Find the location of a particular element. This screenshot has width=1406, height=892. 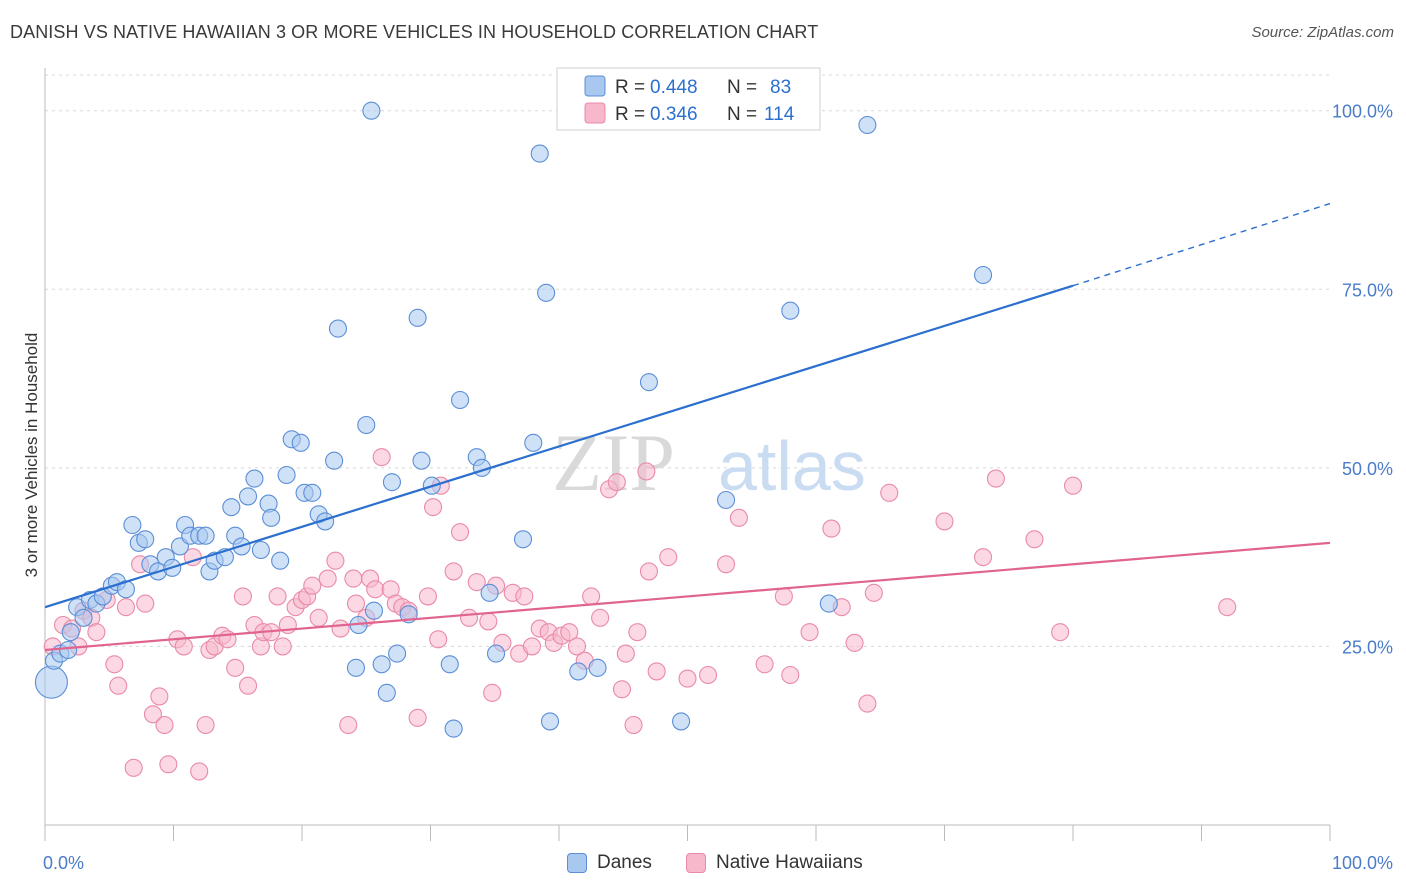

stats-legend: R = 0.448 N = 83 R = 0.346 N = 114 is located at coordinates (688, 99).